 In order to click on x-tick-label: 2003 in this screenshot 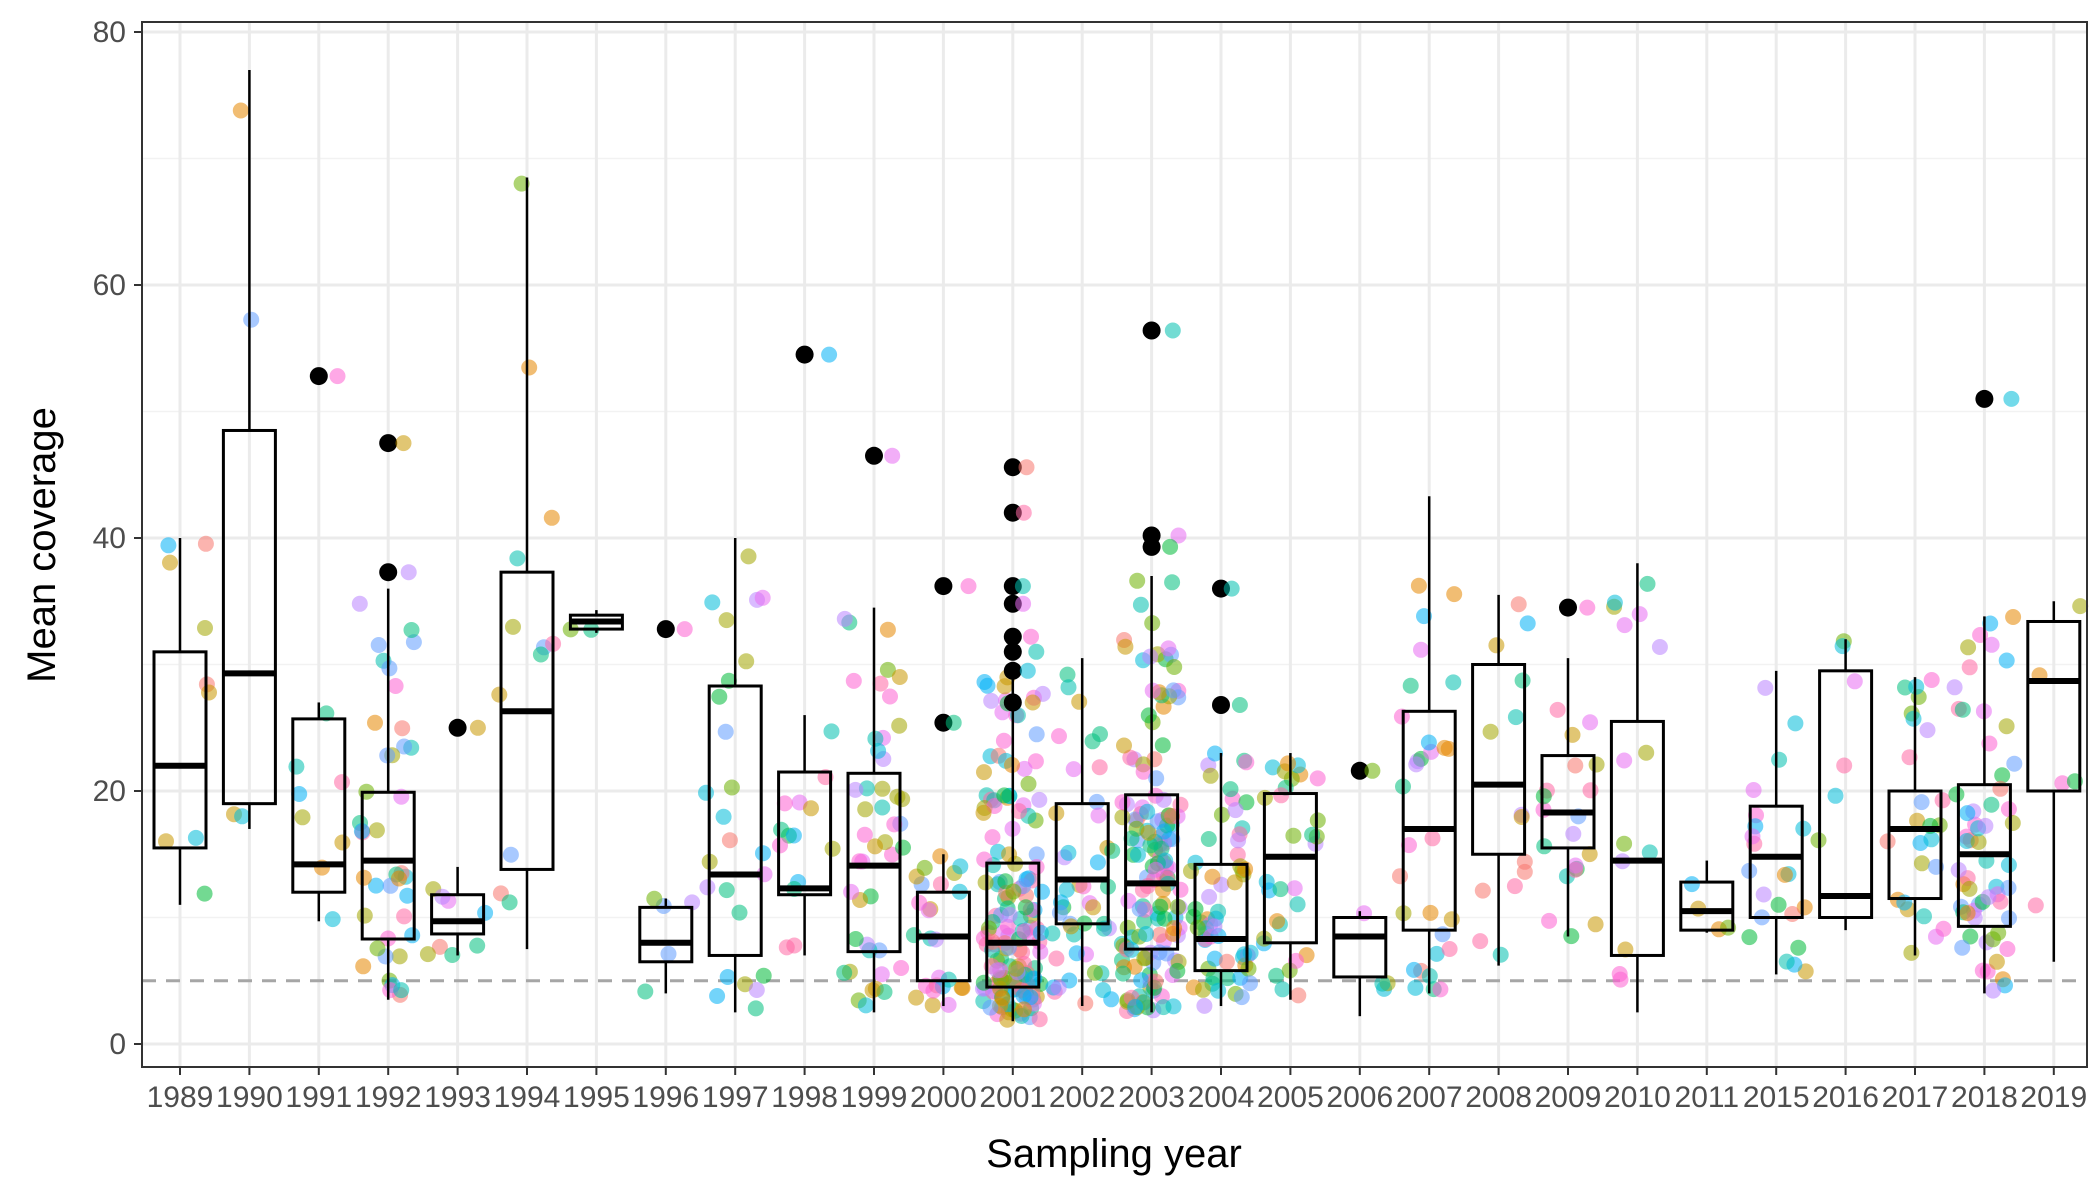, I will do `click(1151, 1097)`.